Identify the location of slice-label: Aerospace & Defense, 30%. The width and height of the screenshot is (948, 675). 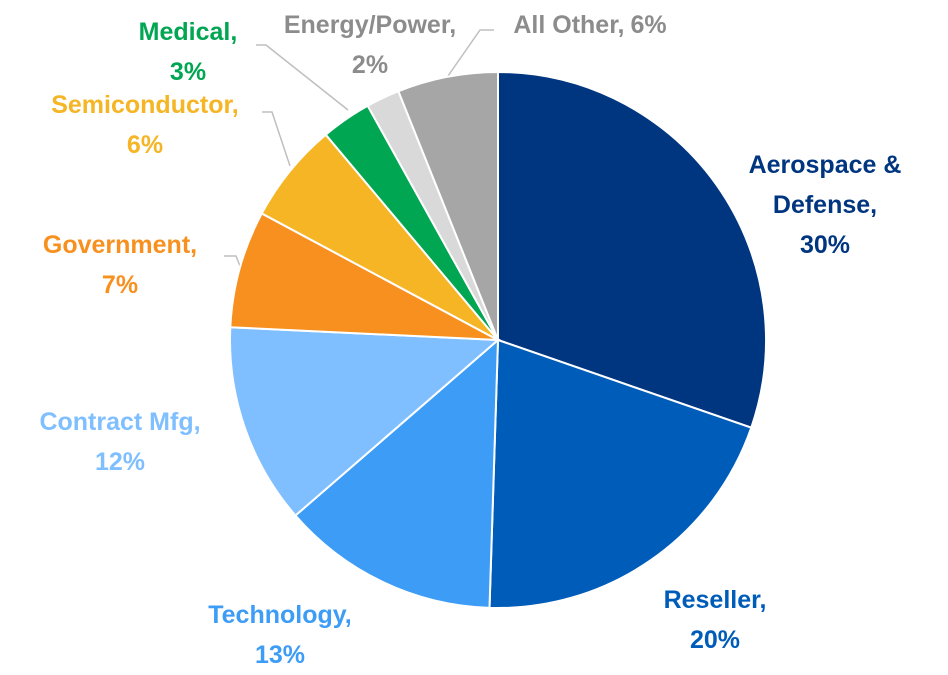
(825, 205).